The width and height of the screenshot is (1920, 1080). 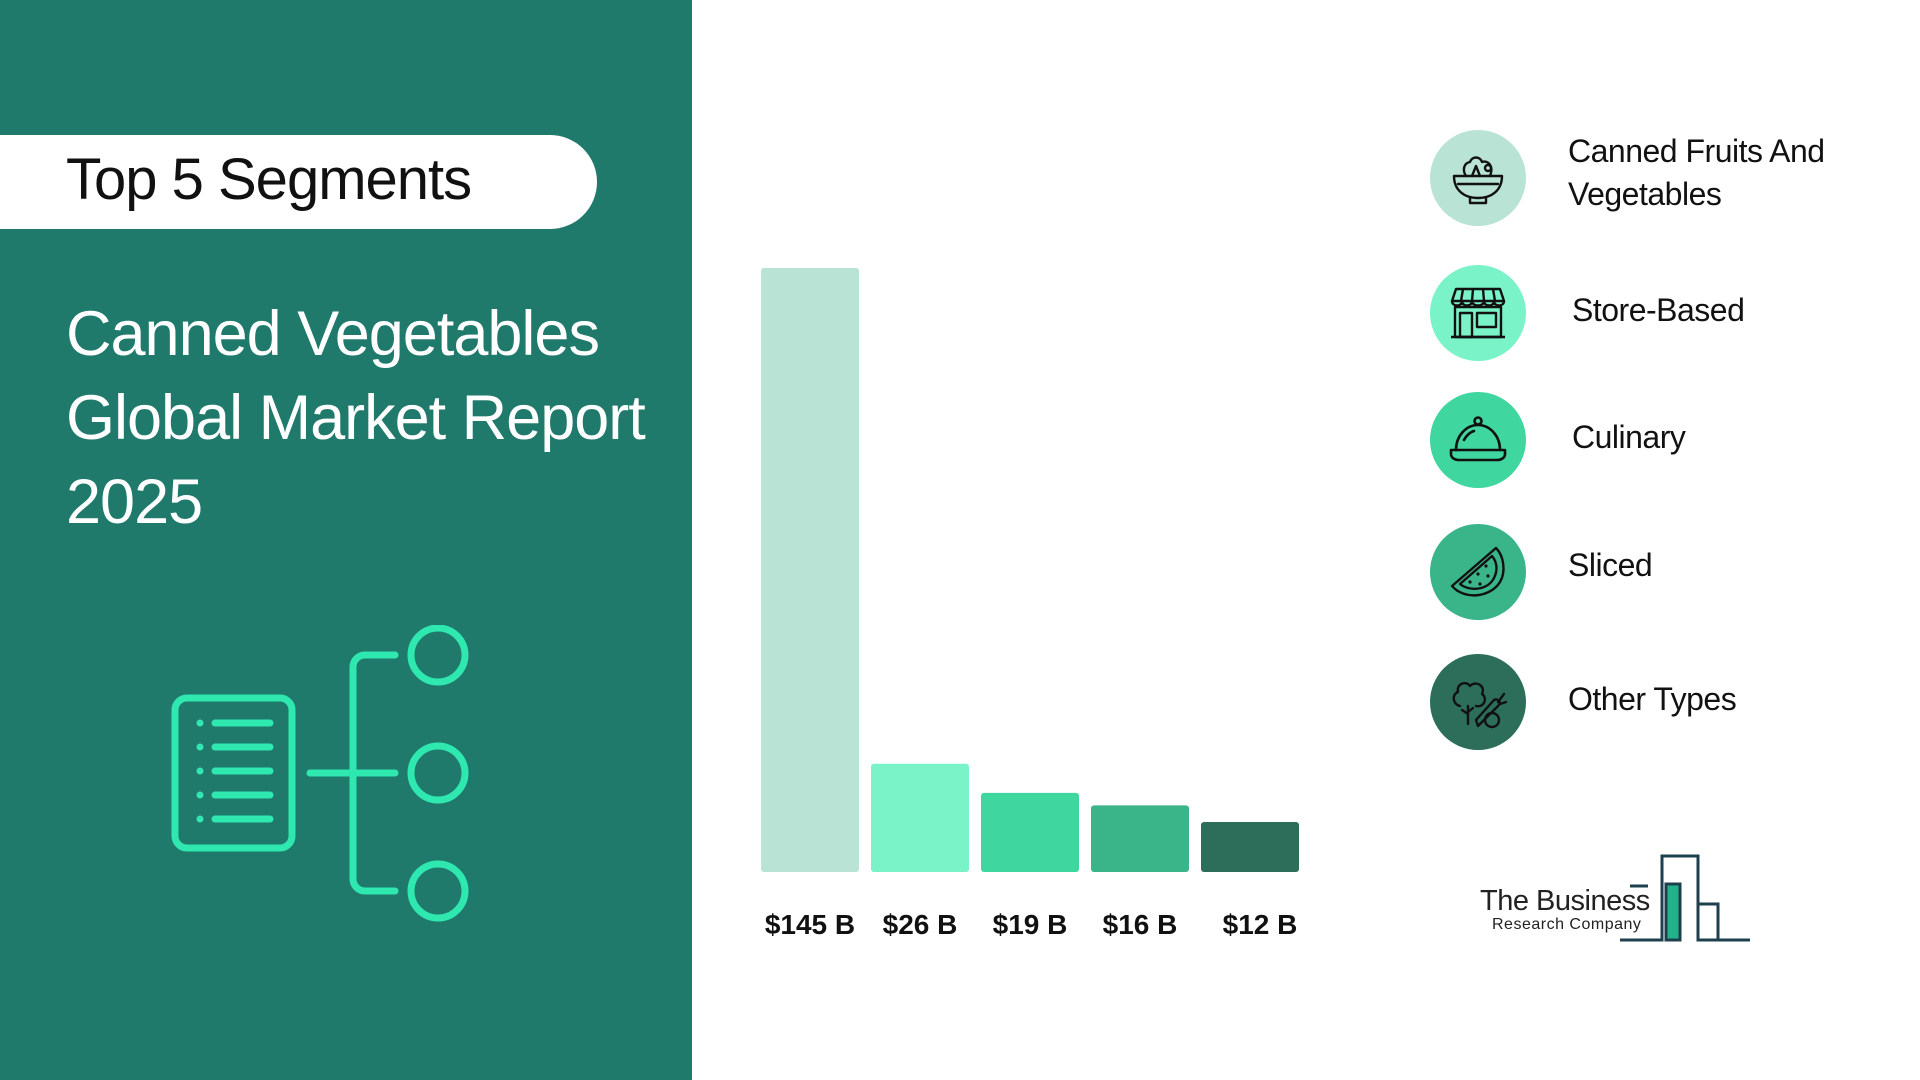 I want to click on bar-value-label-1: $145 B, so click(x=810, y=924).